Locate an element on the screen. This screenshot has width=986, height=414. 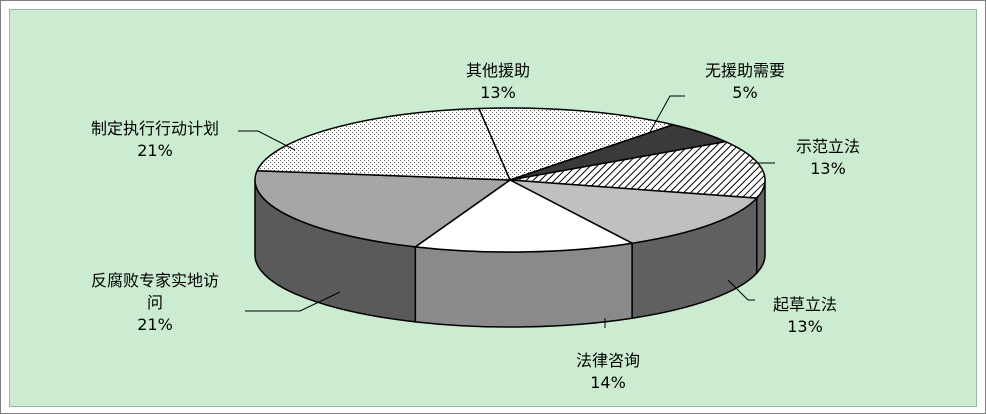
slice-label-2: 无援助需要 is located at coordinates (745, 70).